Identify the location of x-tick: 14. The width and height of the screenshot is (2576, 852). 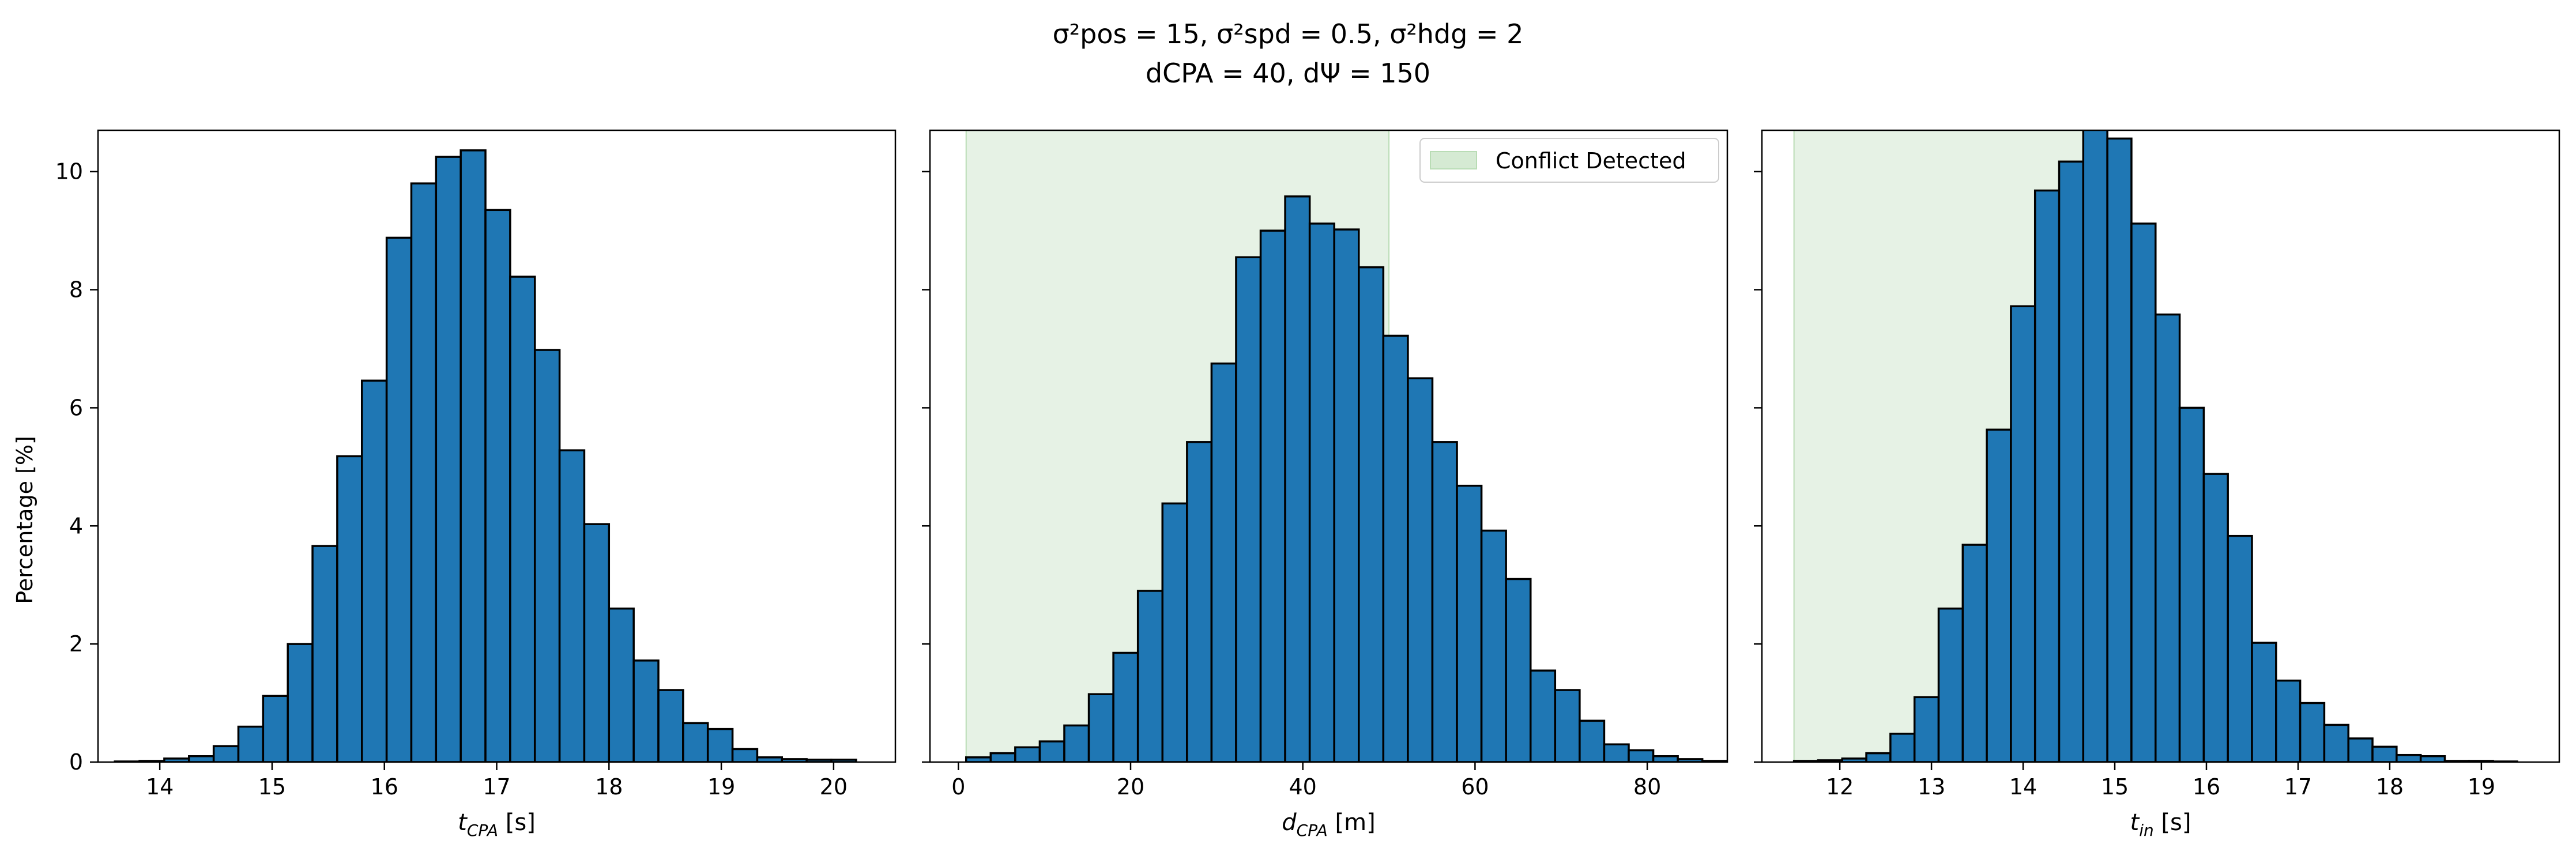
(2023, 781).